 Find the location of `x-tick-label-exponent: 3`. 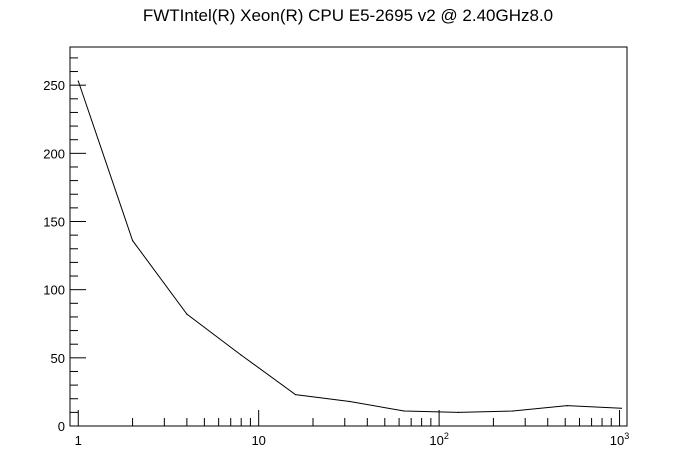

x-tick-label-exponent: 3 is located at coordinates (626, 436).